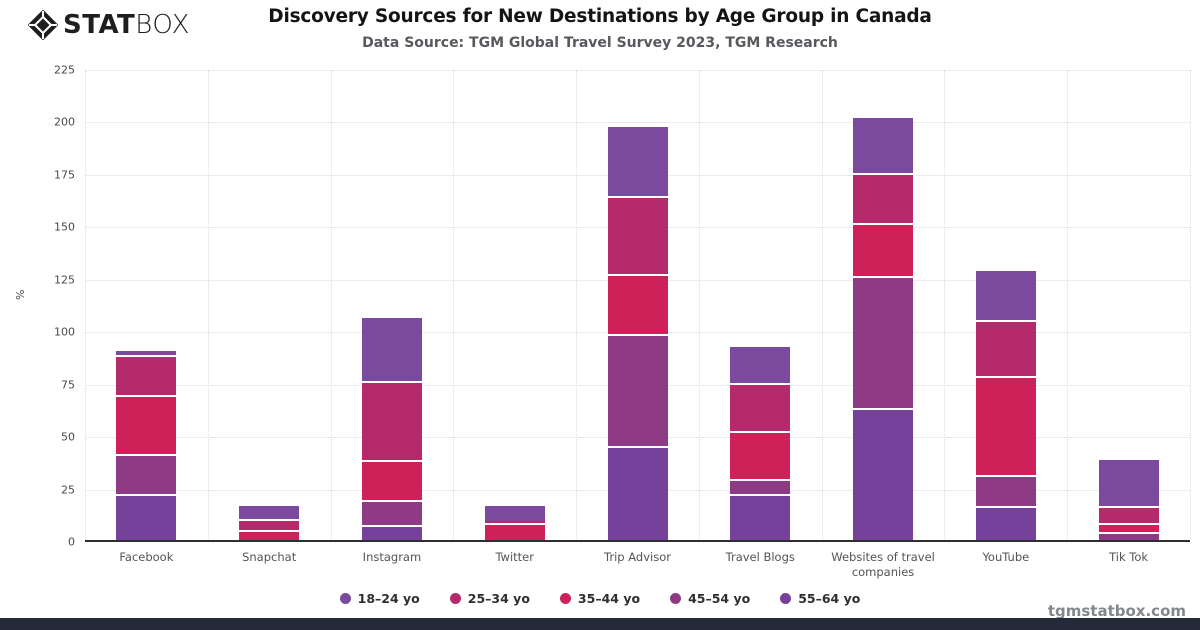 The height and width of the screenshot is (630, 1200). I want to click on y-axis-label: %, so click(20, 294).